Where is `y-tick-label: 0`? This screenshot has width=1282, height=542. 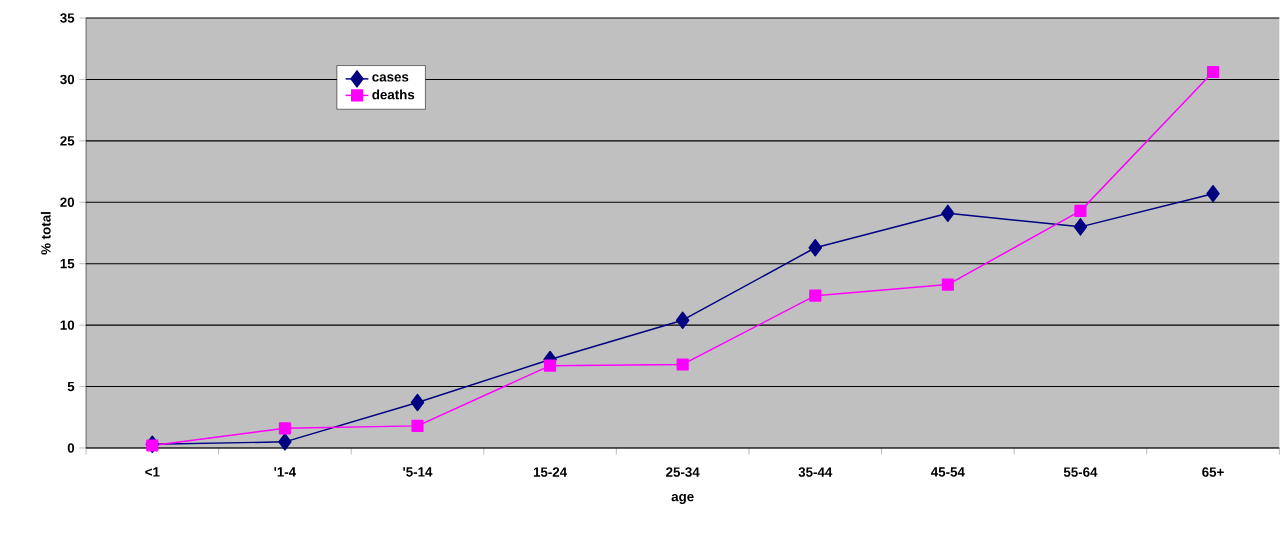 y-tick-label: 0 is located at coordinates (71, 448).